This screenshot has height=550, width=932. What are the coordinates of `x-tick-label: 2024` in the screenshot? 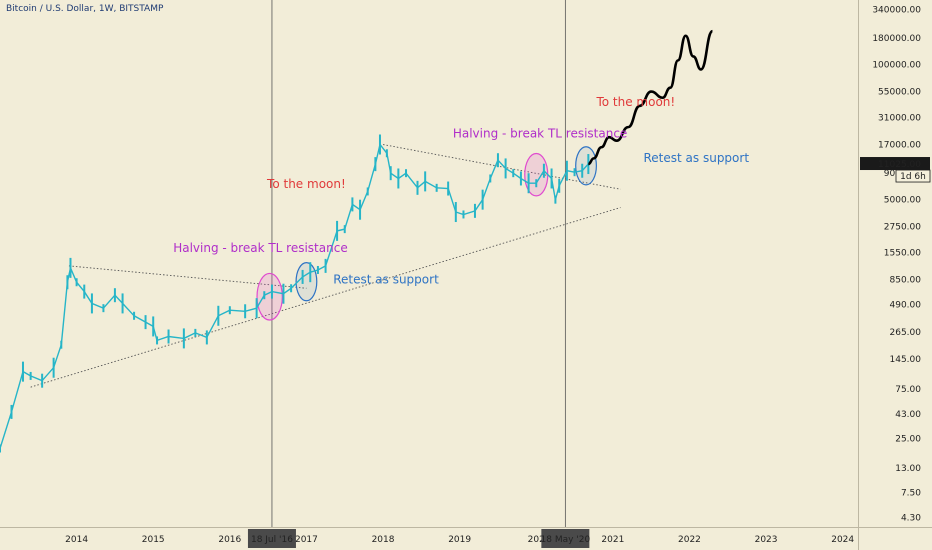 It's located at (842, 540).